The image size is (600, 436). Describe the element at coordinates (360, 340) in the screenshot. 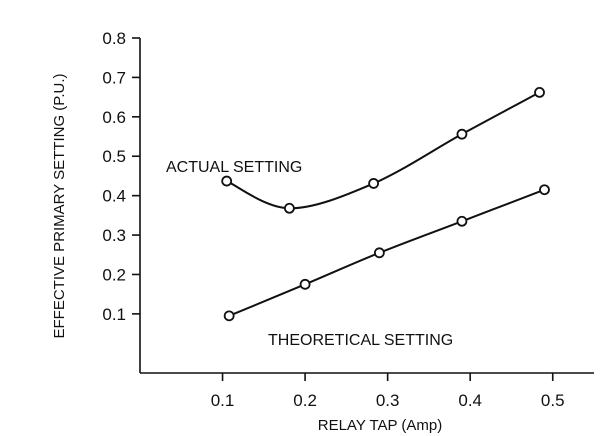

I see `series-label-theoretical-setting: THEORETICAL SETTING` at that location.